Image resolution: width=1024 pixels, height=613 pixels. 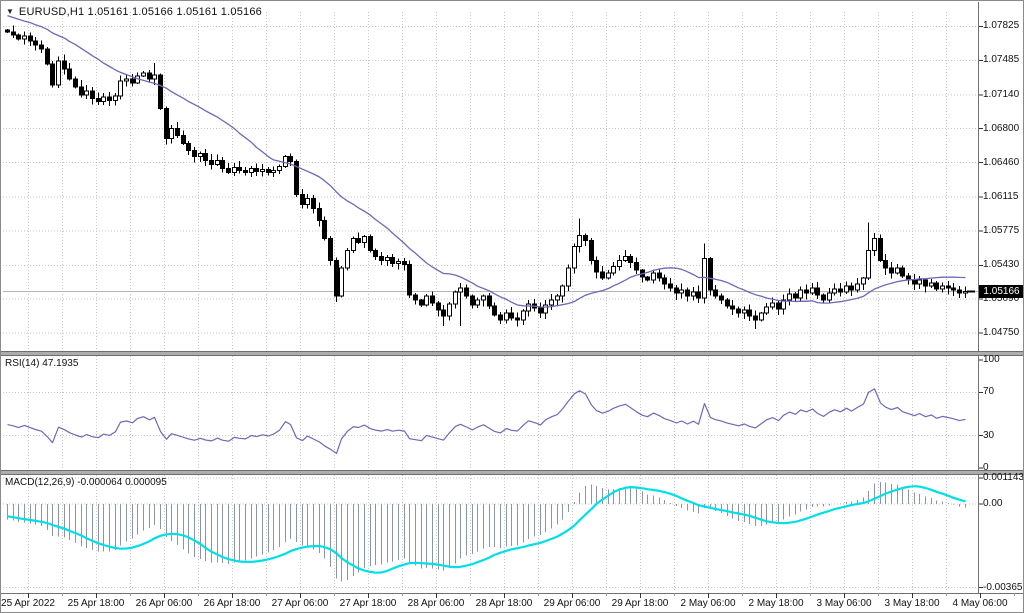 I want to click on price-axis-label: 1.06115, so click(x=1001, y=196).